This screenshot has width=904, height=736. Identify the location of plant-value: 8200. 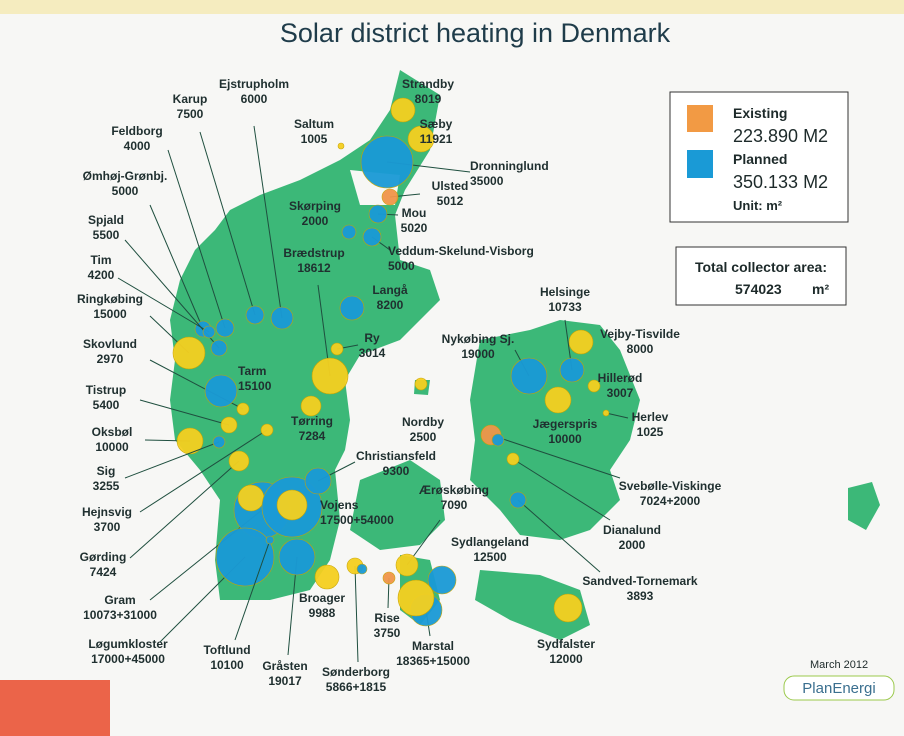
(390, 305).